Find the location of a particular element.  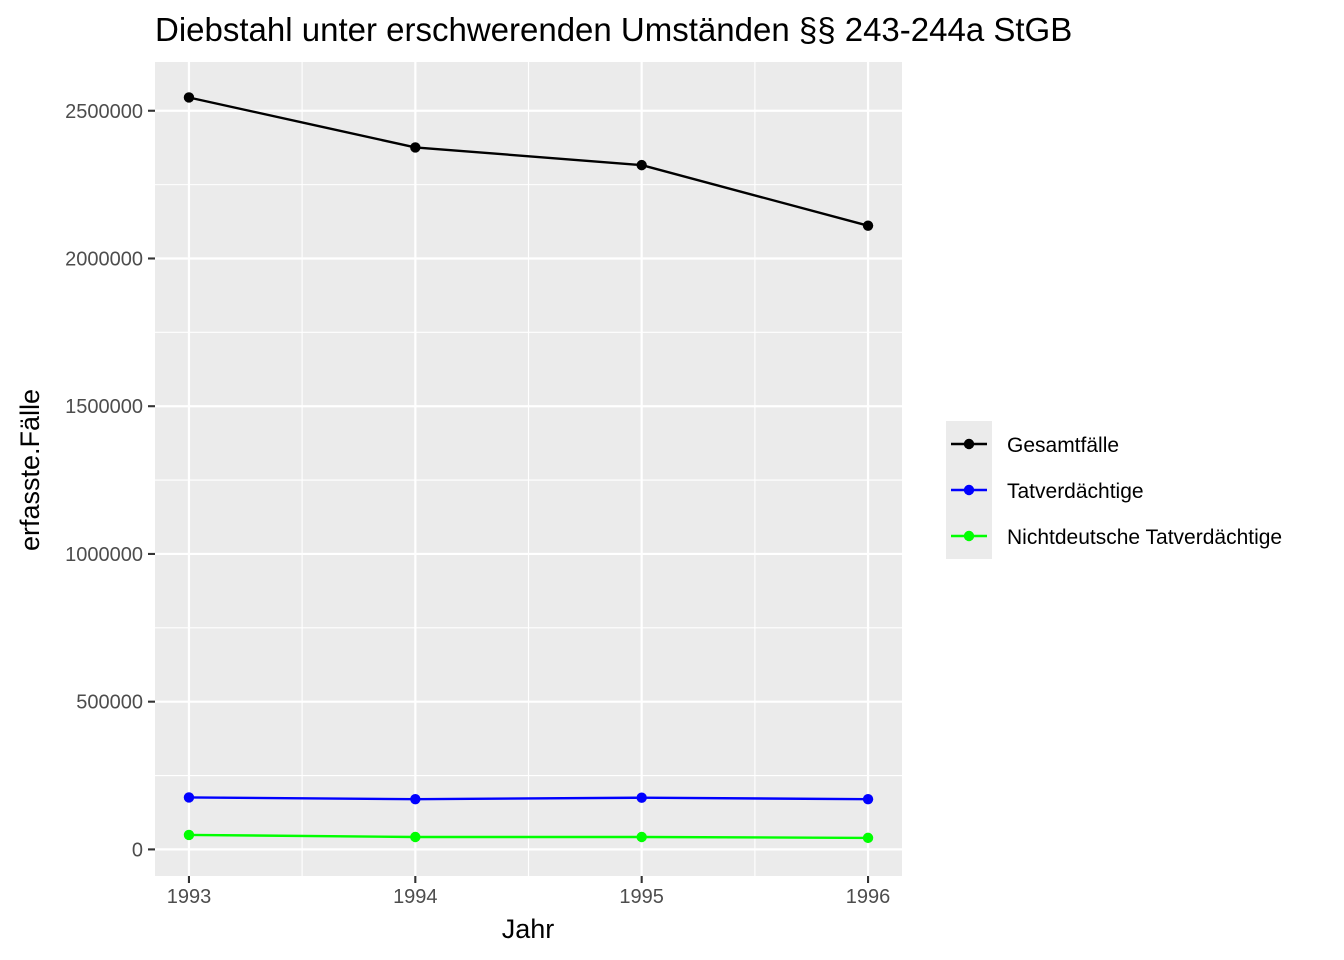

y-axis: 0 500000 1000000 1500000 2000000 2500000 is located at coordinates (110, 481).